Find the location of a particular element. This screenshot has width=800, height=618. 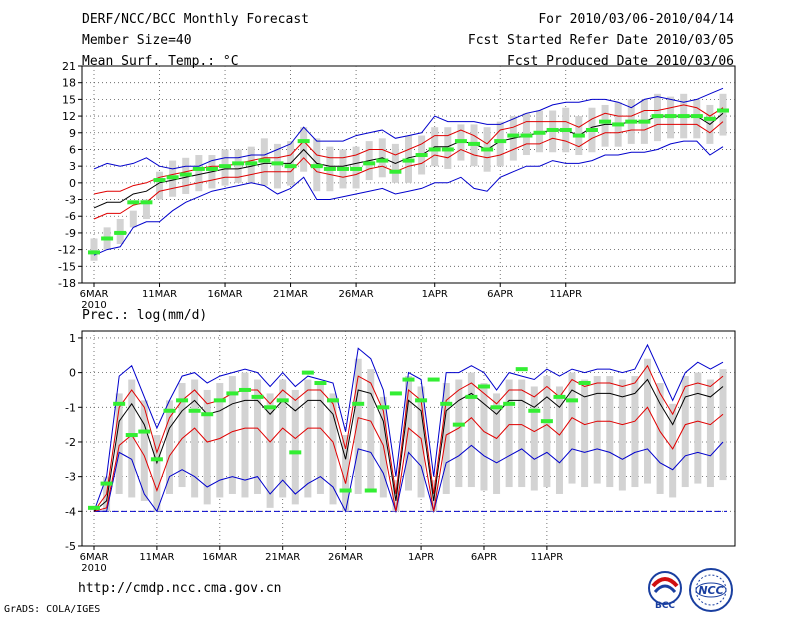

temp-min-line is located at coordinates (408, 198).